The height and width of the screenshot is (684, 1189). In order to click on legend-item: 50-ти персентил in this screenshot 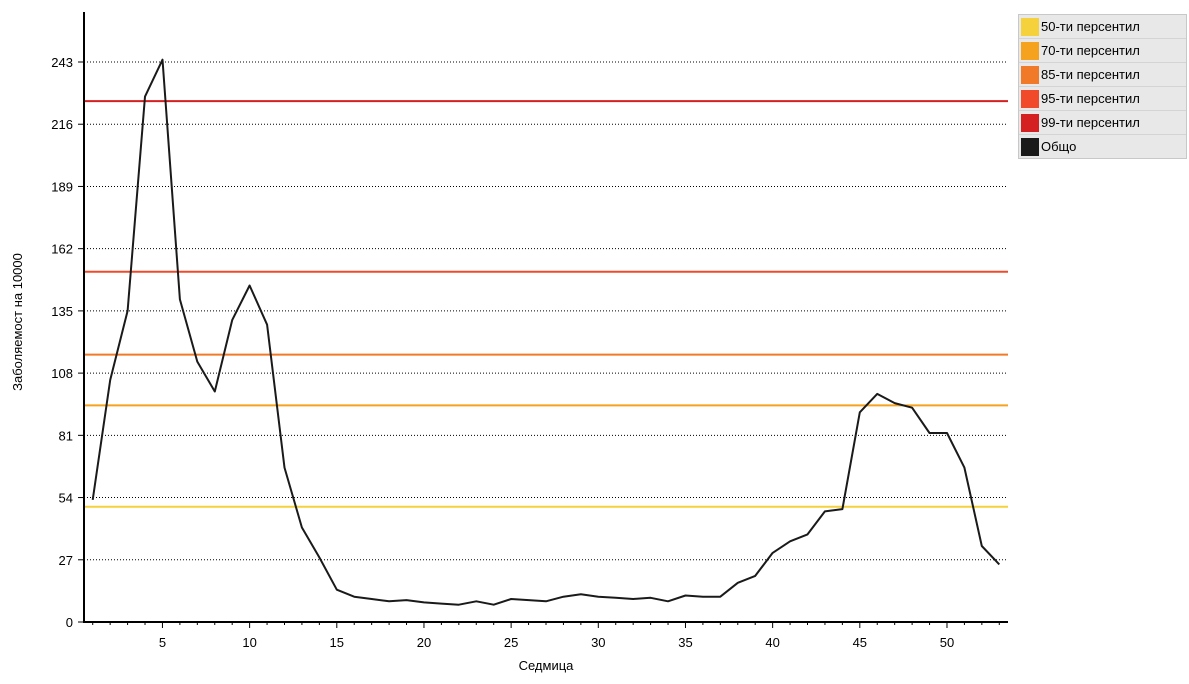, I will do `click(1102, 27)`.